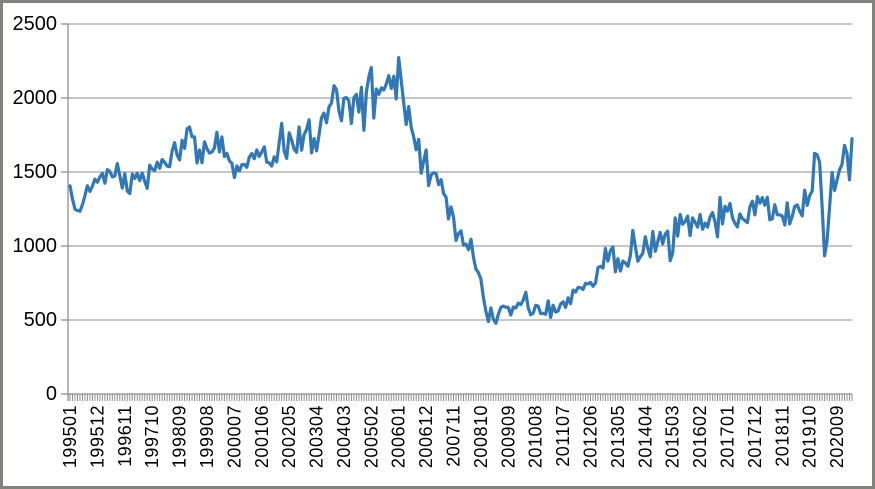 This screenshot has width=875, height=489. Describe the element at coordinates (180, 436) in the screenshot. I see `x-tick-label: 199809` at that location.